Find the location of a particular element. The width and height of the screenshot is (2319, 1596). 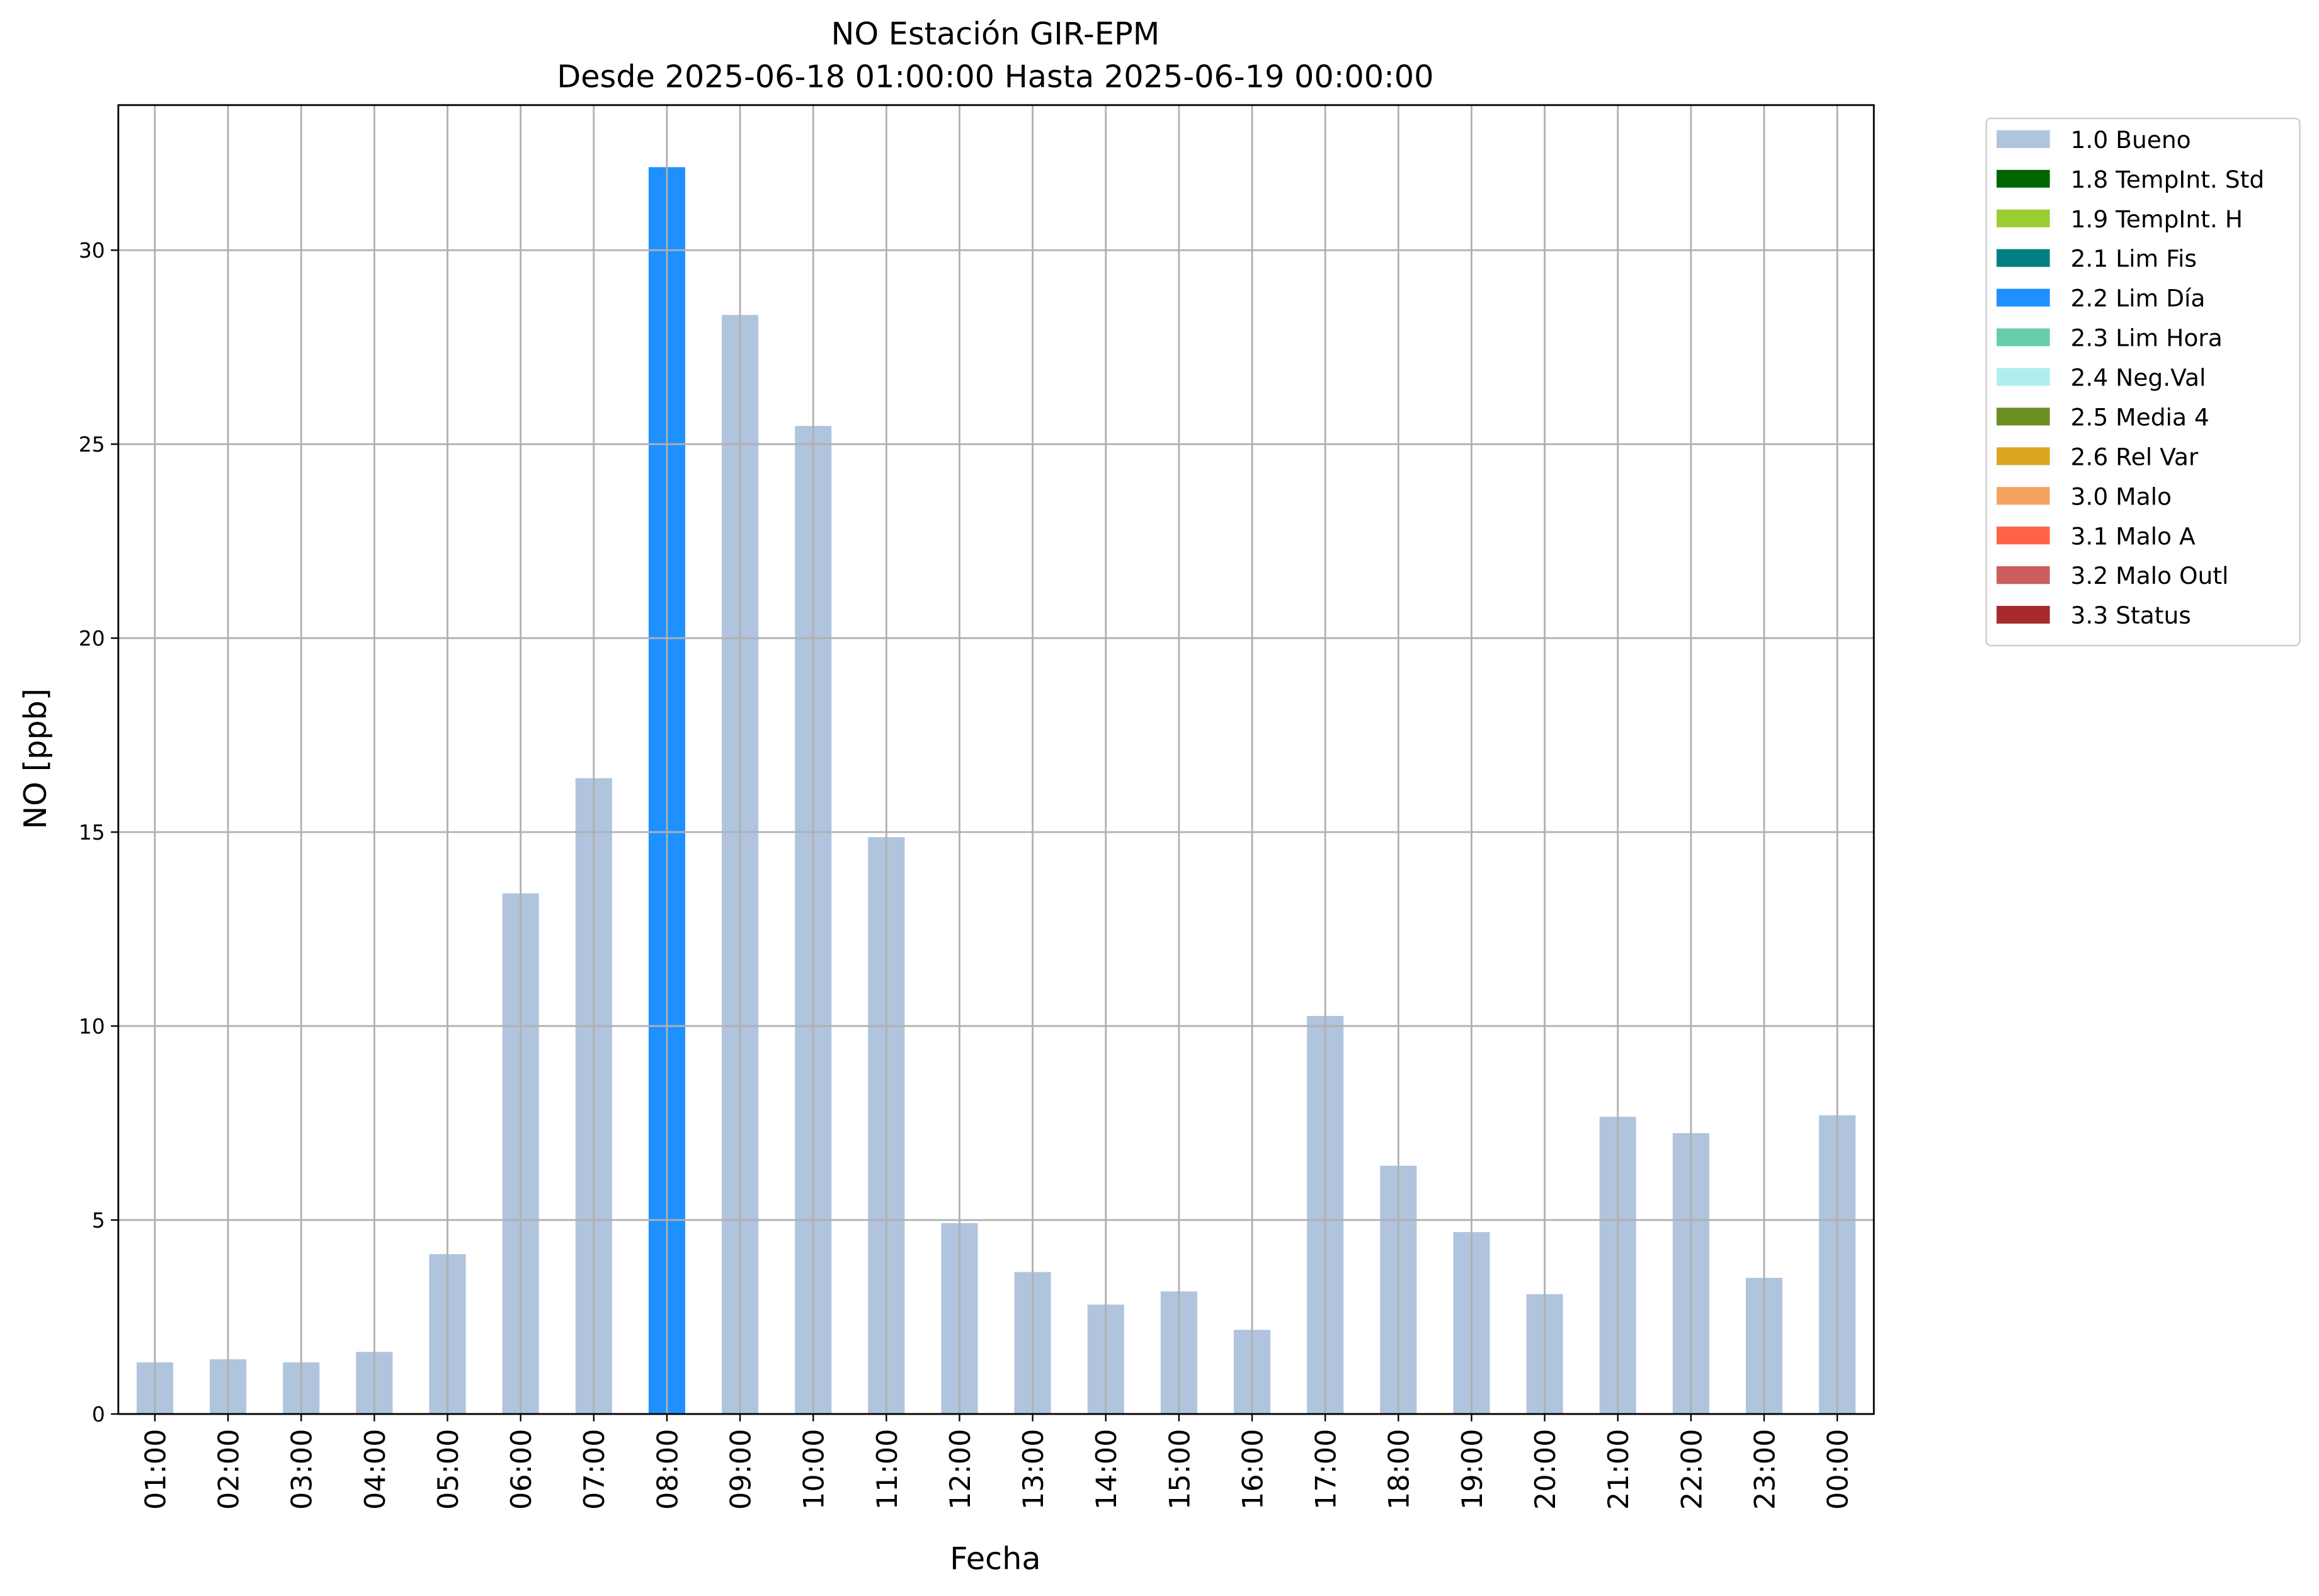

x-tick-label: 12:00 is located at coordinates (960, 1469).